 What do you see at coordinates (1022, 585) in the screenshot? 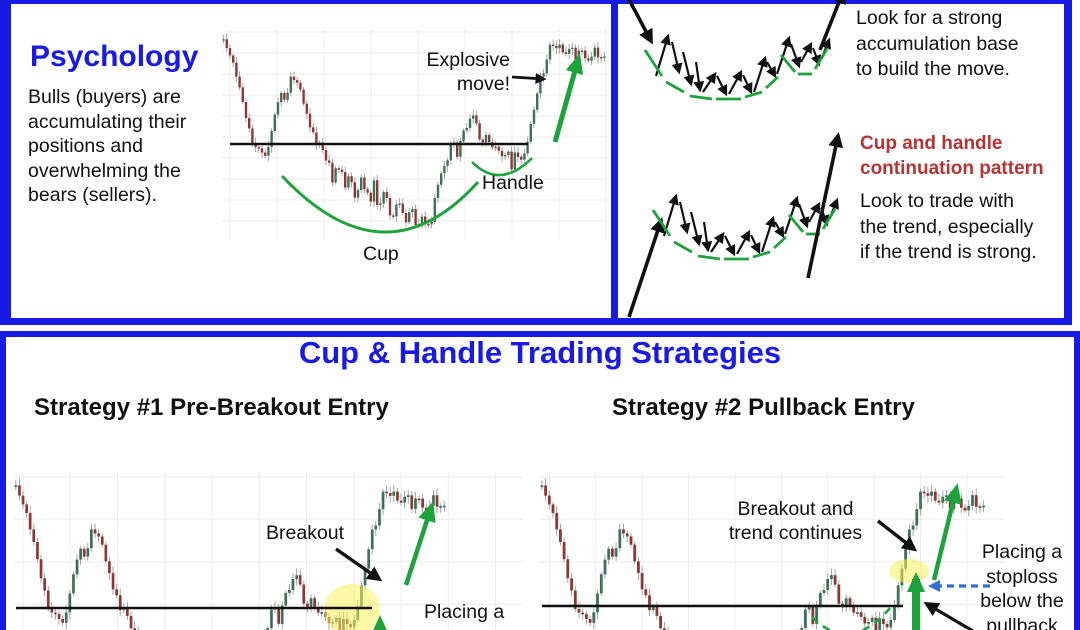
I see `strategy2-stoploss-label: Placing a stoploss below the pullback` at bounding box center [1022, 585].